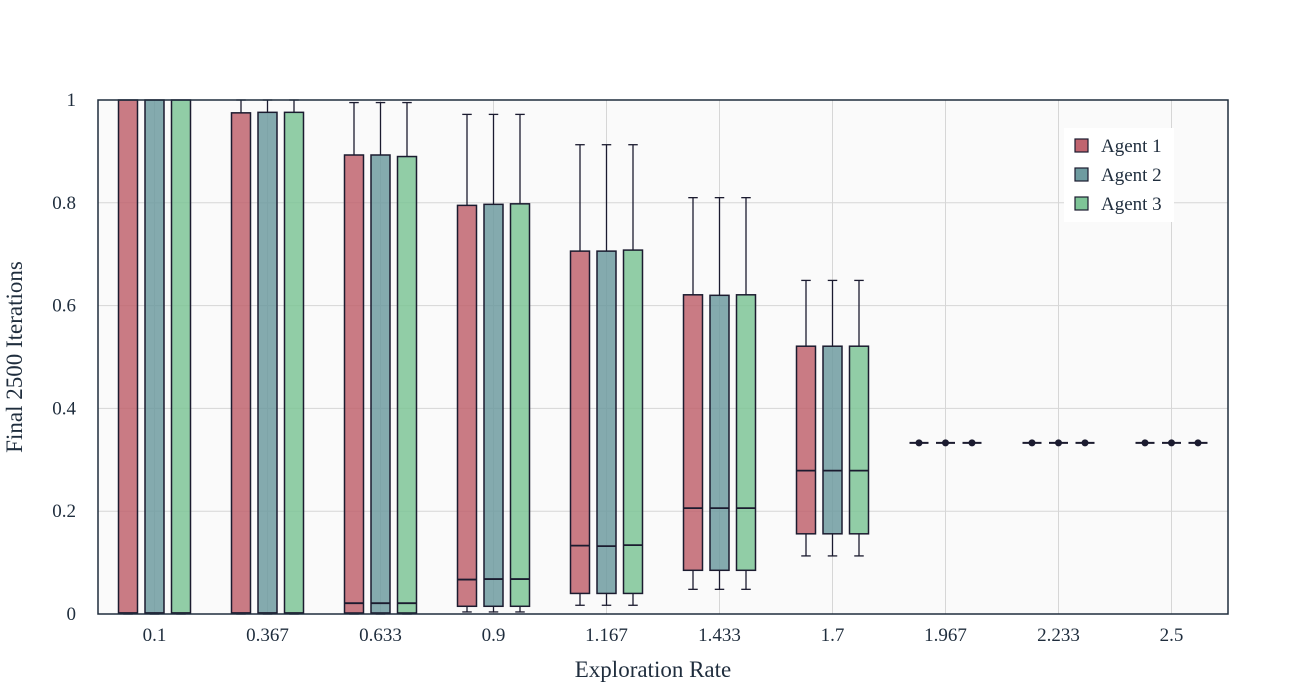  Describe the element at coordinates (494, 635) in the screenshot. I see `x-tick-label: 0.9` at that location.